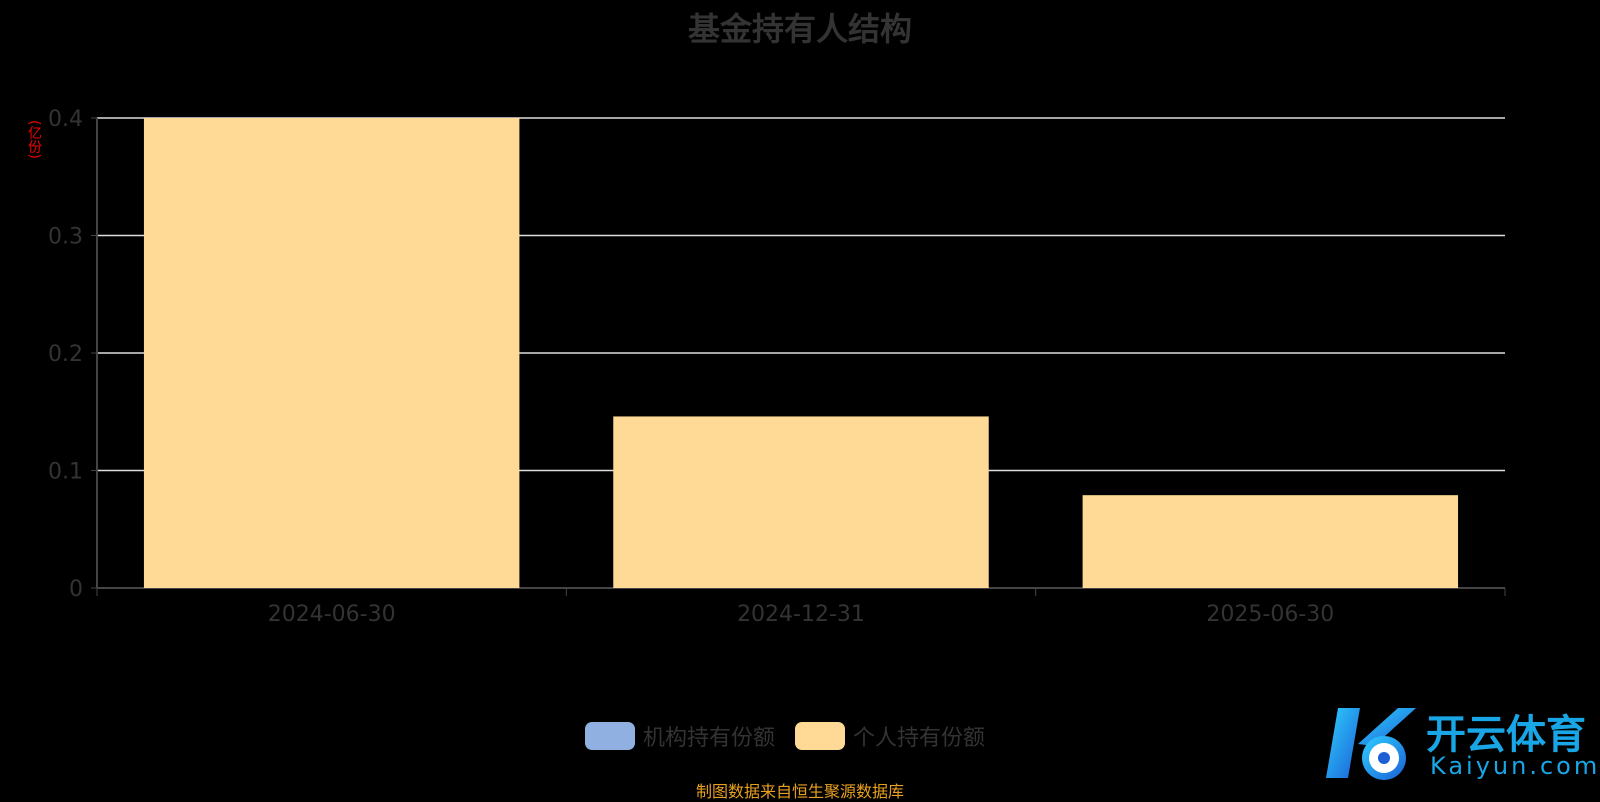 The height and width of the screenshot is (802, 1600). I want to click on x-tick-label: 2024-12-31, so click(801, 614).